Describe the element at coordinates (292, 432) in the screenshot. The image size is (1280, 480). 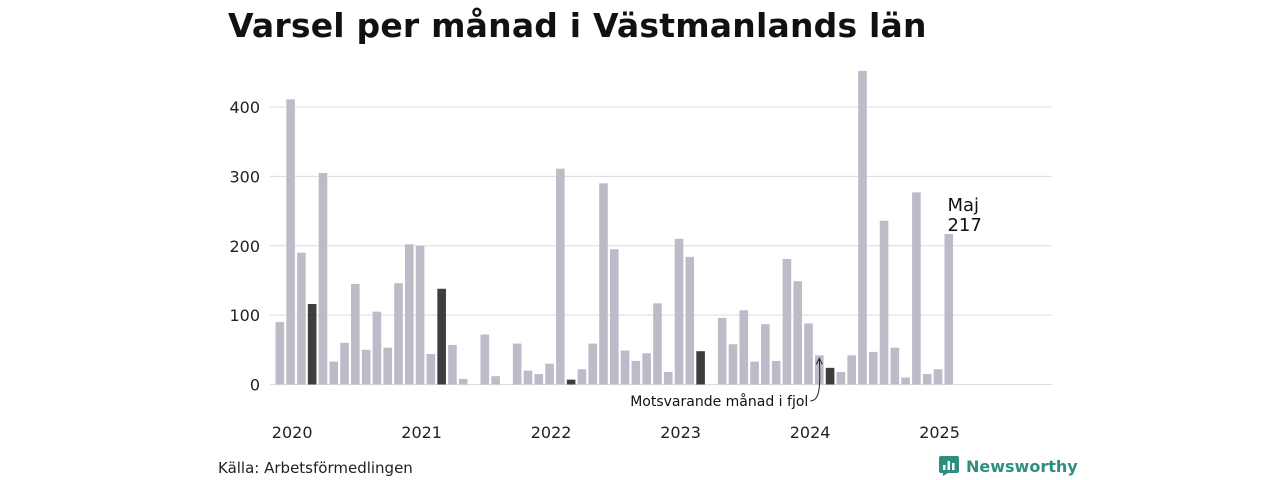
I see `x-tick-label: 2020` at that location.